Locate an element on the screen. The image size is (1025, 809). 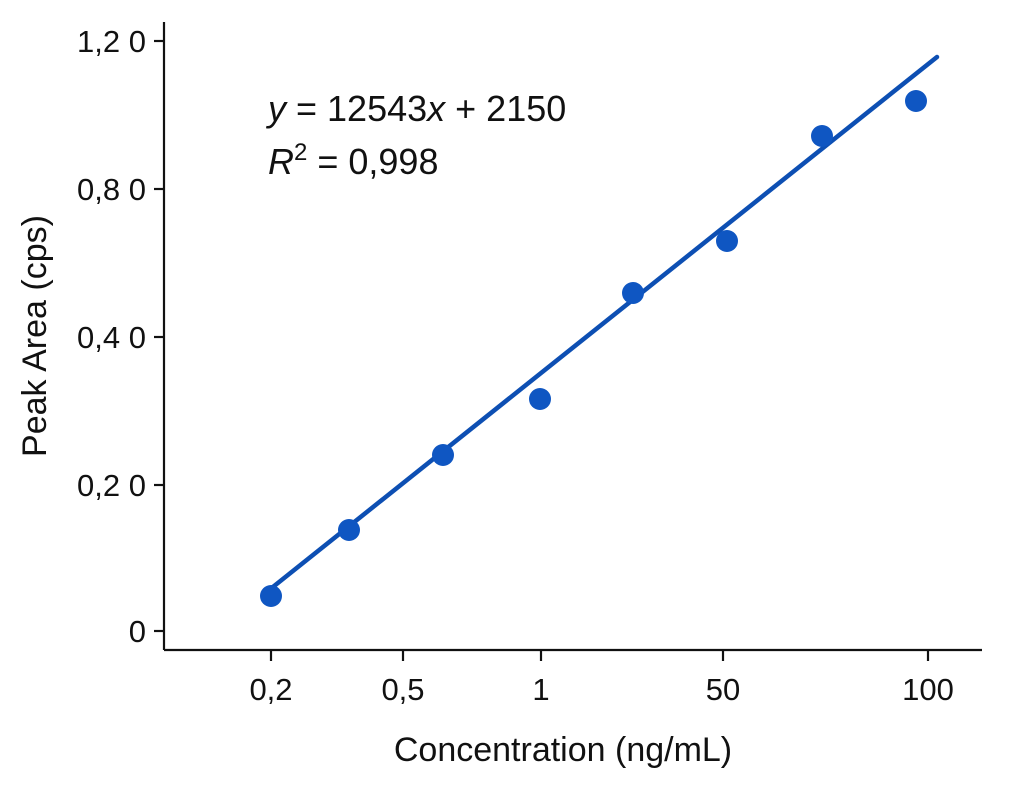
r-symbol: R is located at coordinates (281, 161).